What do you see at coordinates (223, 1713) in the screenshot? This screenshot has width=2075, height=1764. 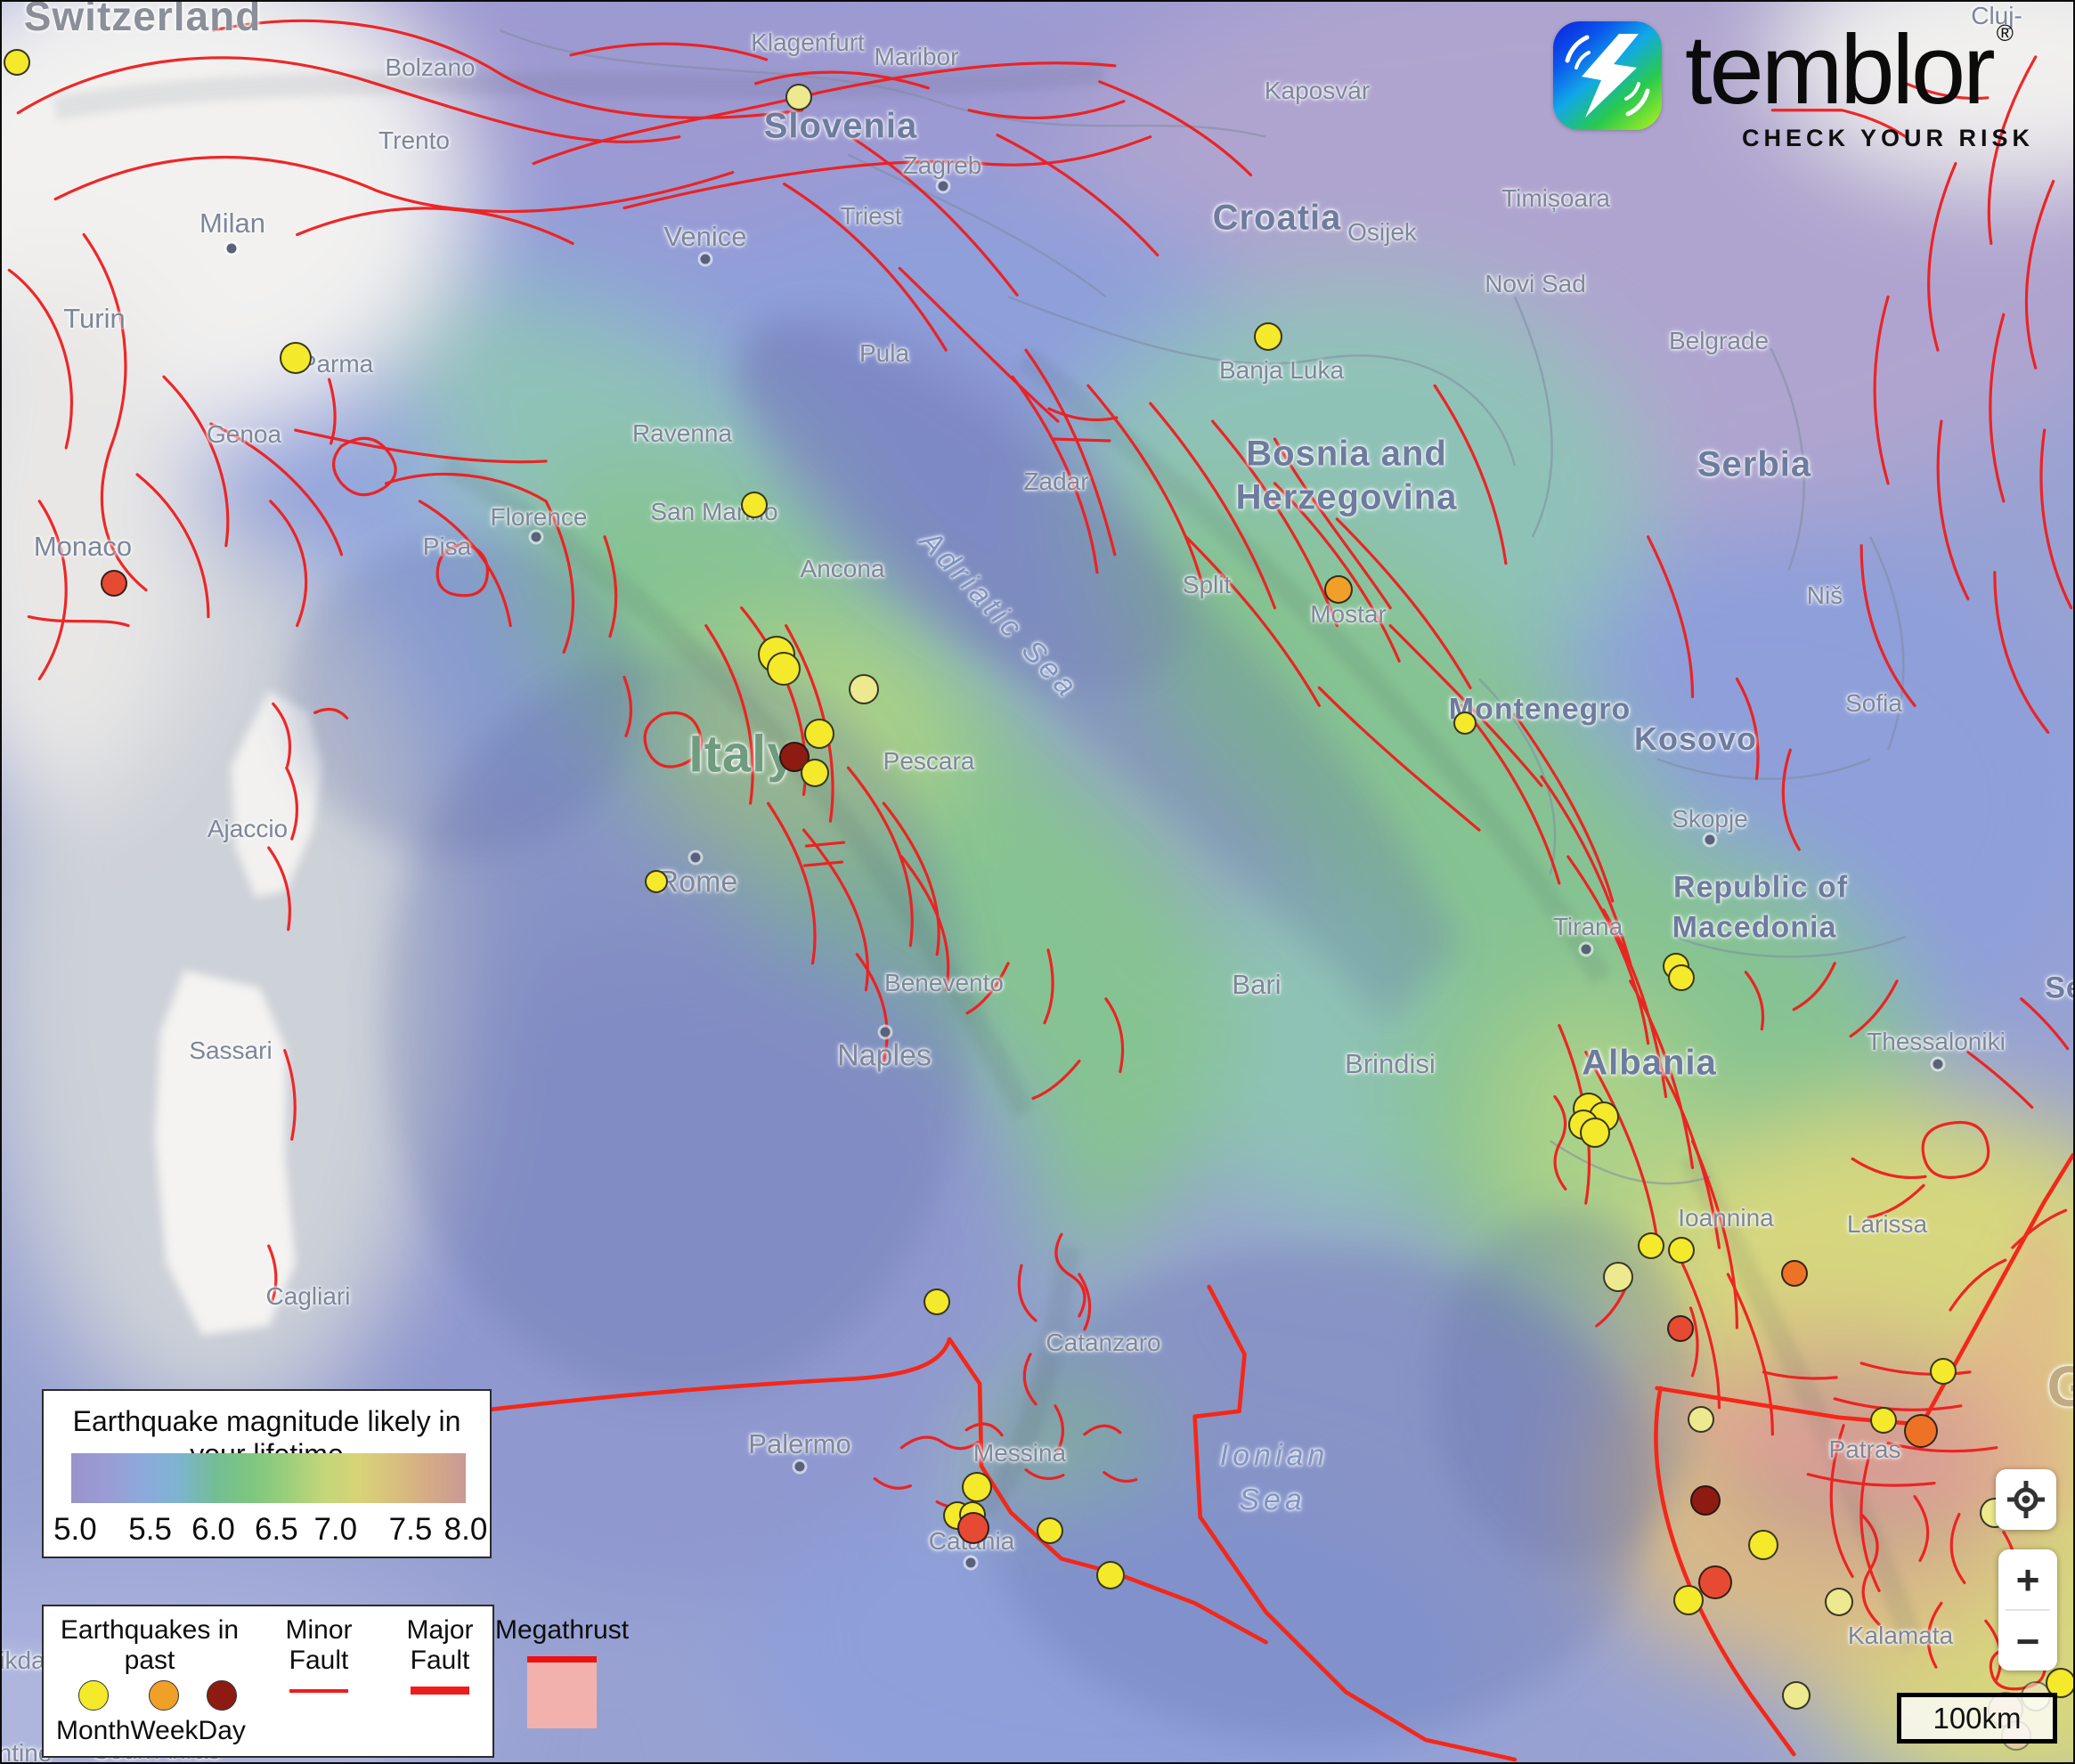 I see `period-day: Day` at bounding box center [223, 1713].